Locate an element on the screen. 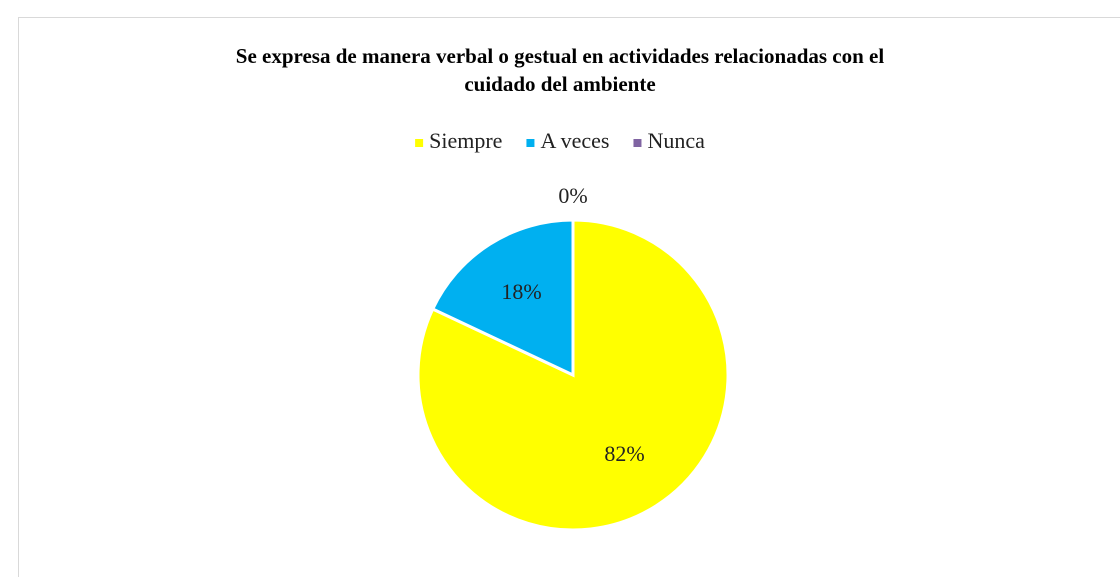  pie-slice is located at coordinates (502, 298).